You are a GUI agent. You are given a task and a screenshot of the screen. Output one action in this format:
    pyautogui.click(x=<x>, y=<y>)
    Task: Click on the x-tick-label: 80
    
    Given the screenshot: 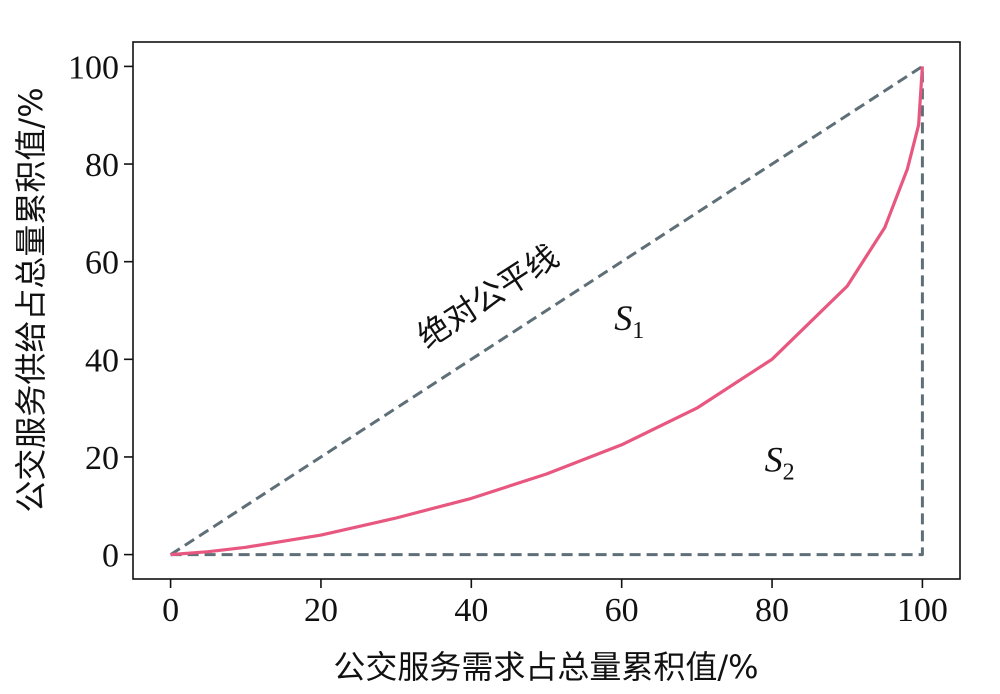 What is the action you would take?
    pyautogui.click(x=772, y=610)
    